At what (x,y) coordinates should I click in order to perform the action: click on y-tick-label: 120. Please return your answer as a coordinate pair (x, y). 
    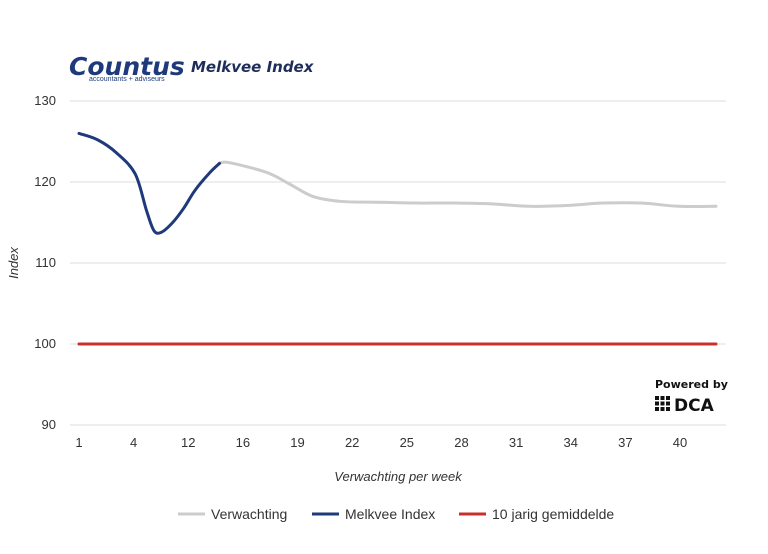
    Looking at the image, I should click on (45, 181).